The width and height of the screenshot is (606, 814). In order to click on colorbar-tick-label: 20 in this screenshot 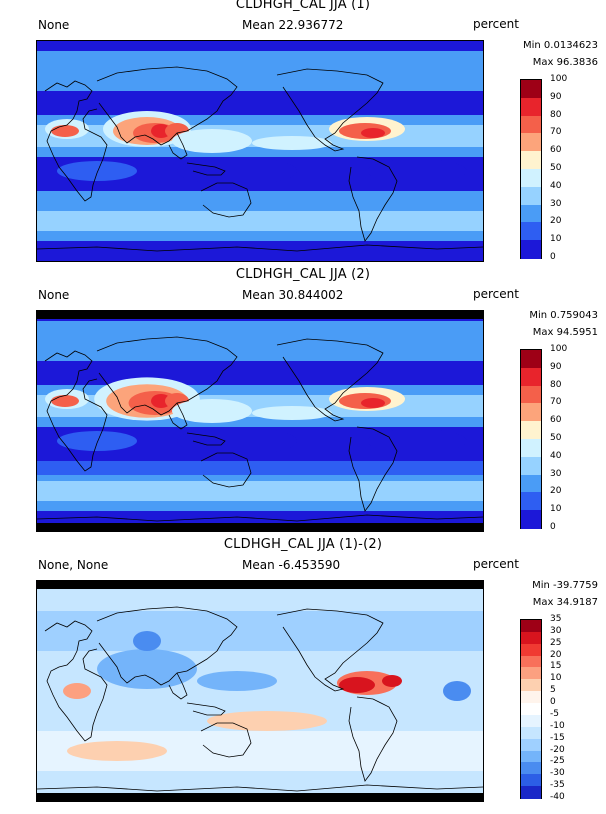, I will do `click(556, 491)`.